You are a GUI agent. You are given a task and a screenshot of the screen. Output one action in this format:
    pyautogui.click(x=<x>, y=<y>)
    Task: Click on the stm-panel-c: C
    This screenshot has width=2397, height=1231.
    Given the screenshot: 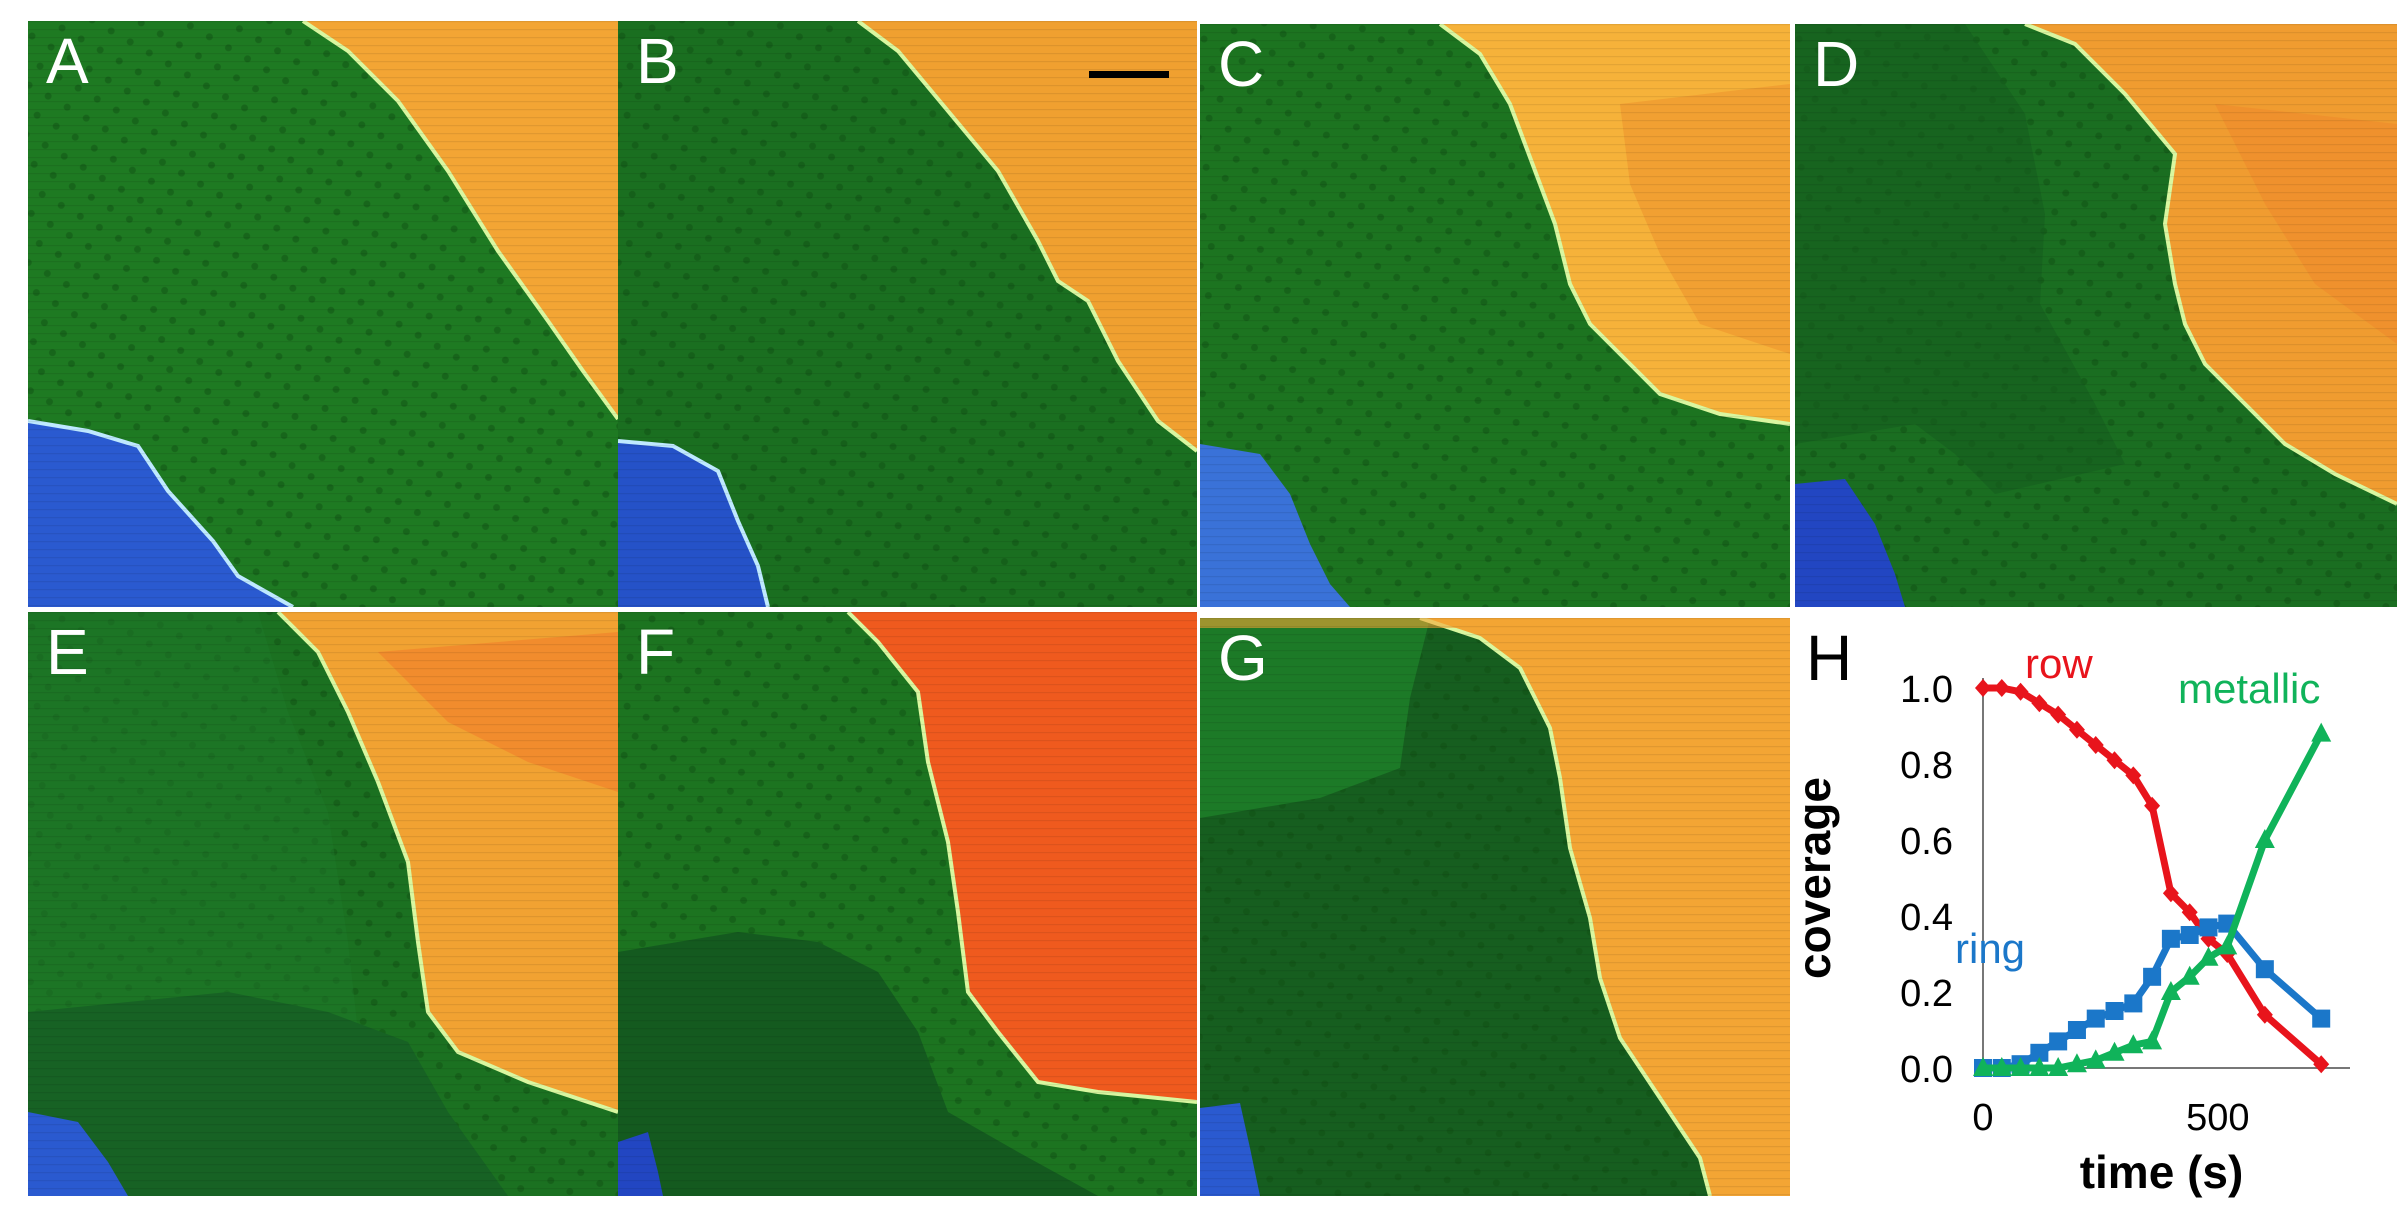 What is the action you would take?
    pyautogui.click(x=1495, y=315)
    